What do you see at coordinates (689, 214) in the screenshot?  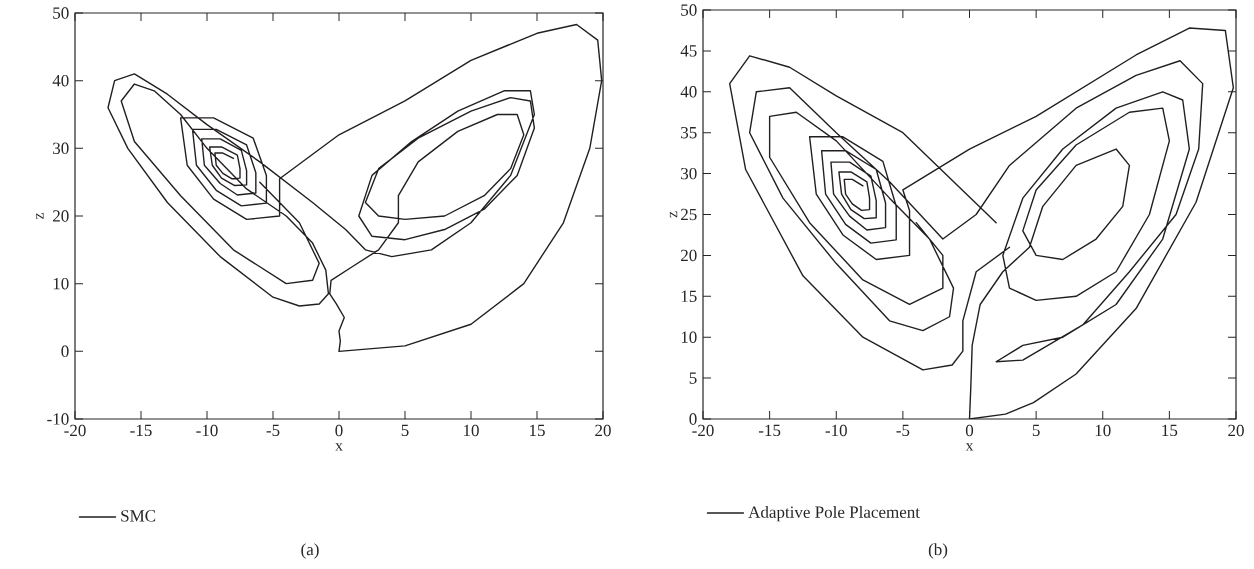 I see `y-tick-label: 25` at bounding box center [689, 214].